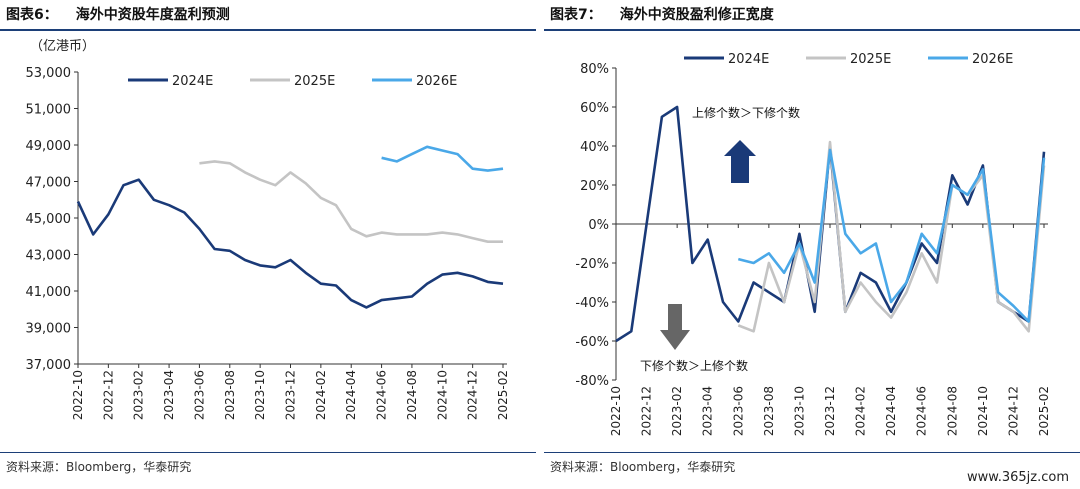 The width and height of the screenshot is (1080, 489). Describe the element at coordinates (812, 452) in the screenshot. I see `source-rule-right` at that location.